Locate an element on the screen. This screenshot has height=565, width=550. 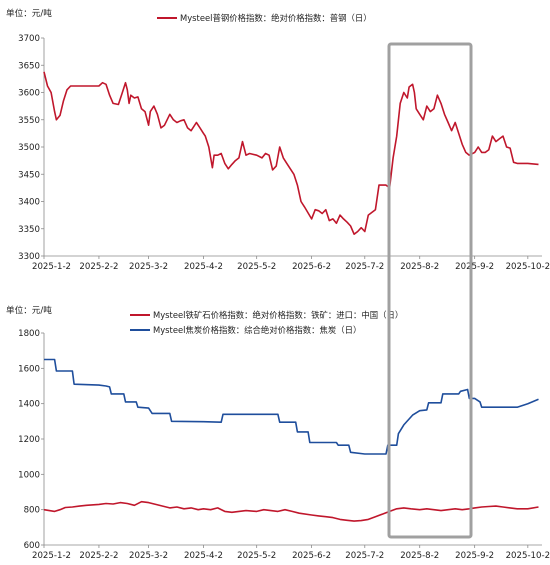
top-x-tick-label: 2025-2-2 is located at coordinates (98, 267).